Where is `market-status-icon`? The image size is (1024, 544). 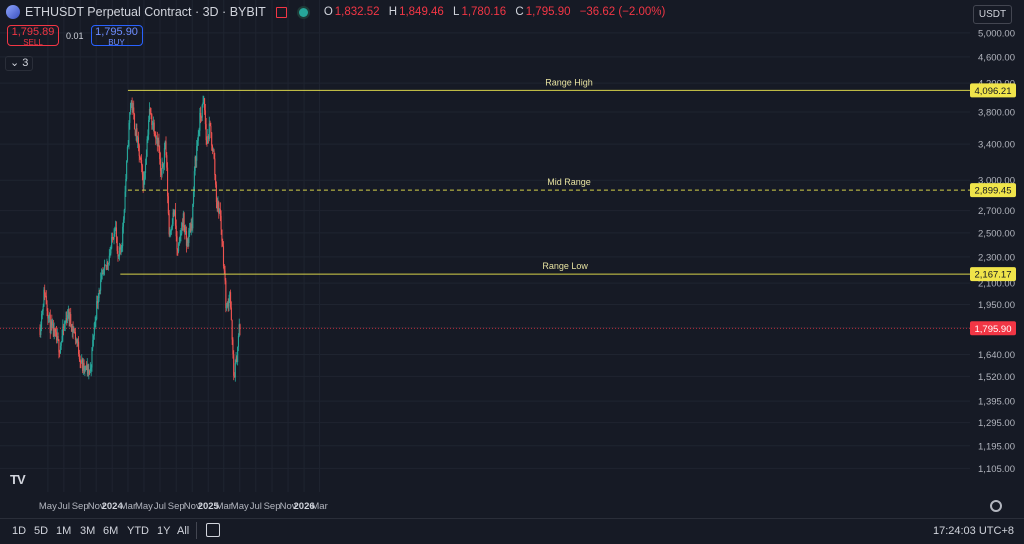 market-status-icon is located at coordinates (303, 12).